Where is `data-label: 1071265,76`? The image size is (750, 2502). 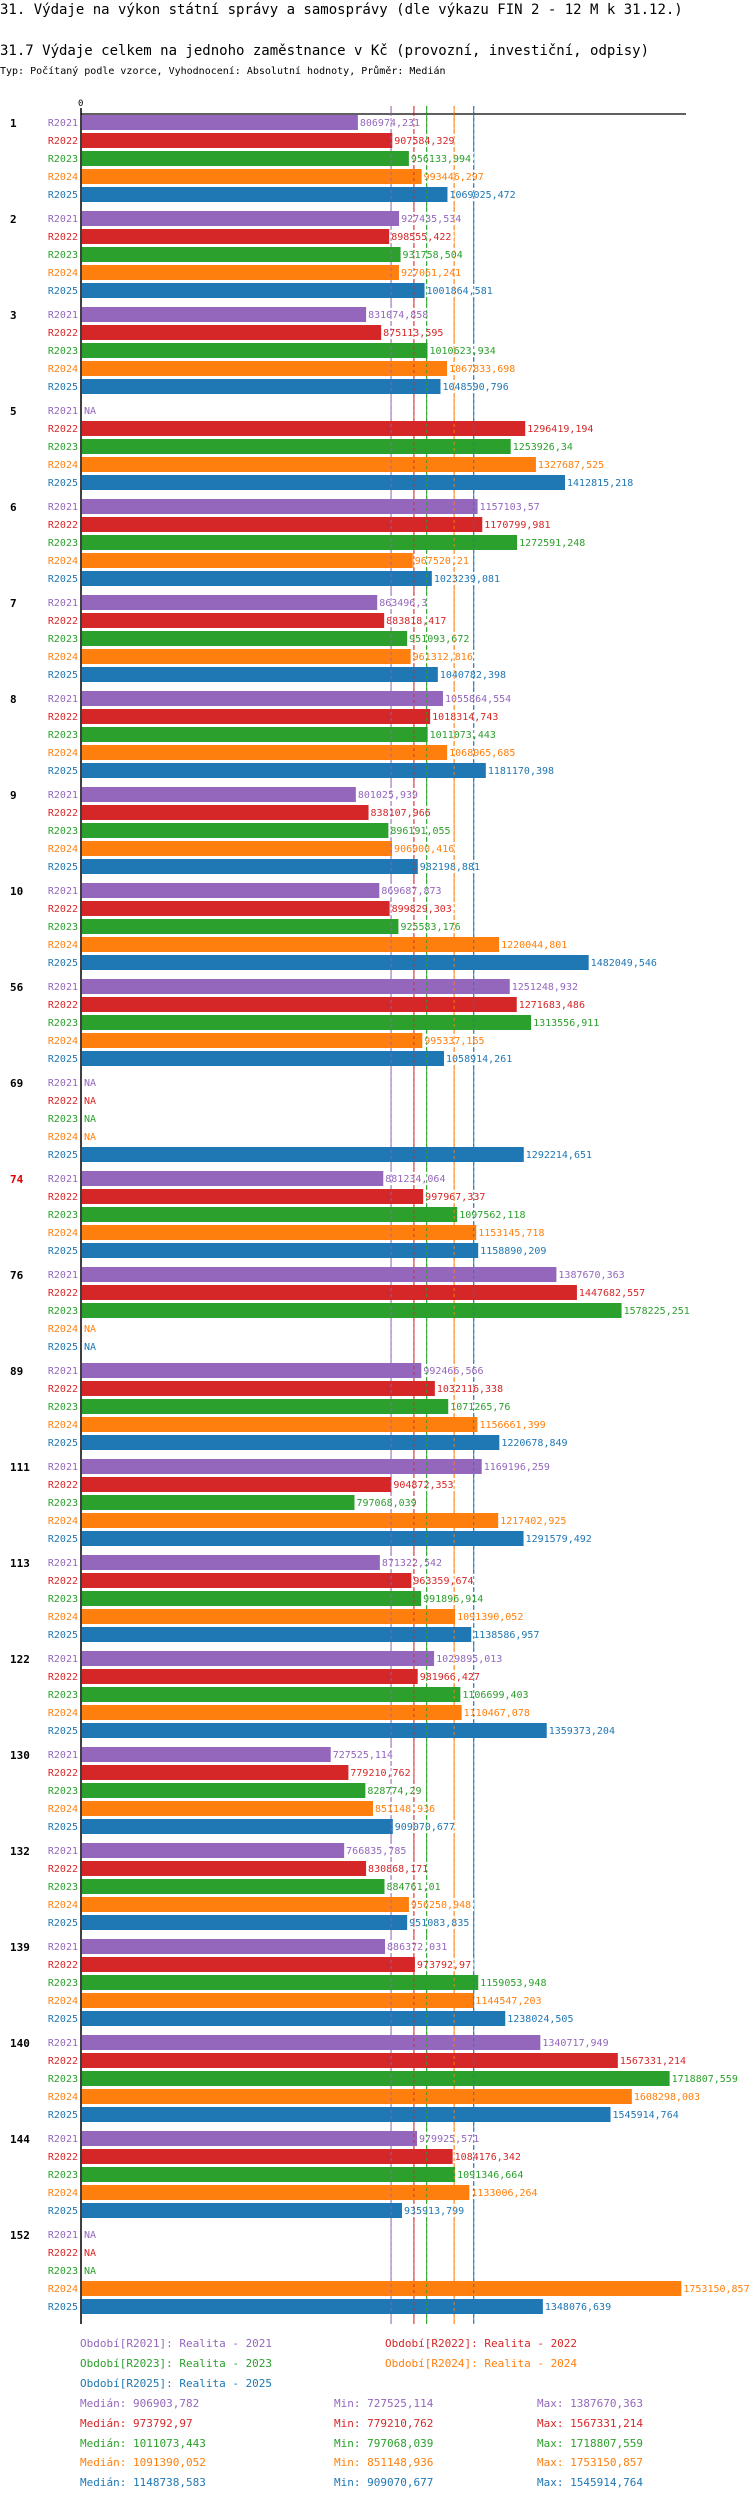
data-label: 1071265,76 is located at coordinates (480, 1407).